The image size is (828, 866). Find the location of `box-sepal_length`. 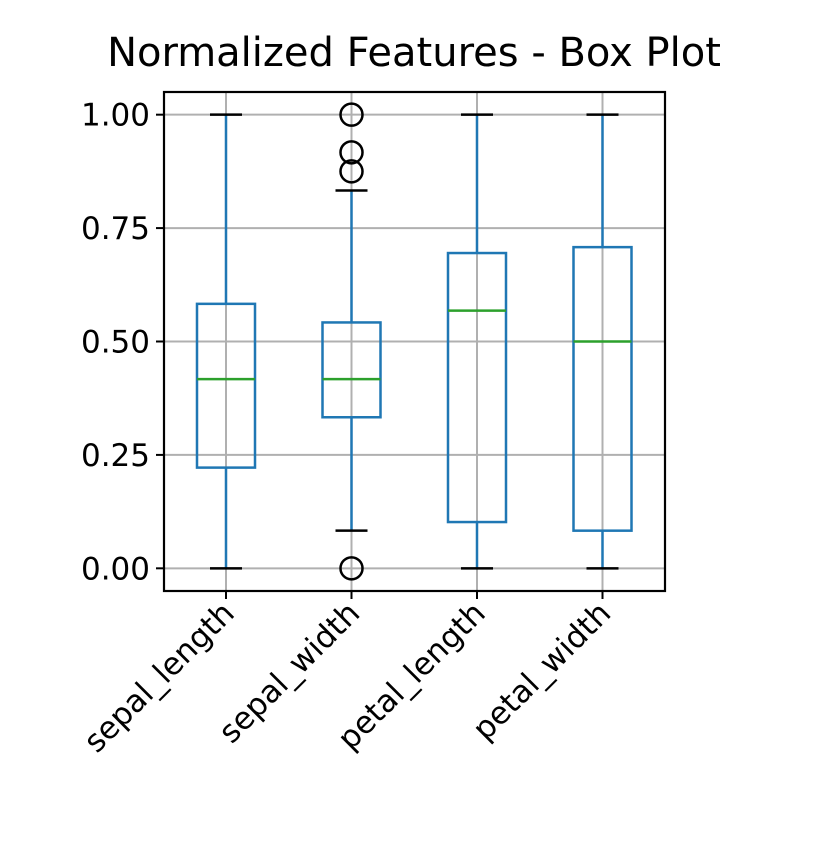

box-sepal_length is located at coordinates (226, 341).